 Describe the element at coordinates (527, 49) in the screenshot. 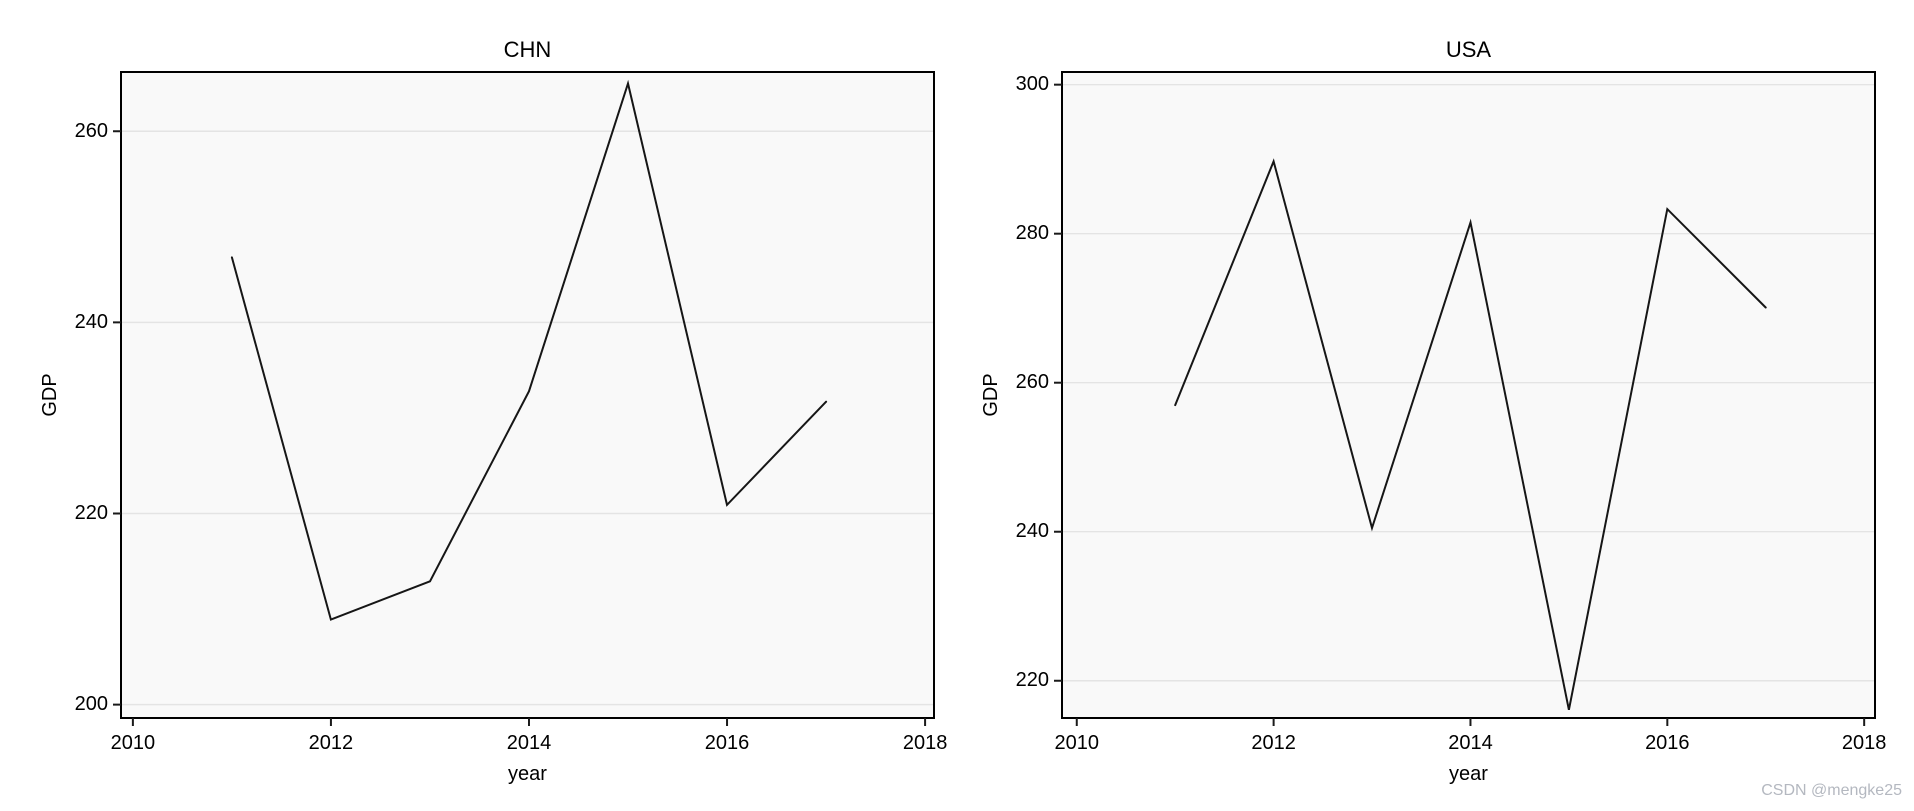

I see `chart-title: CHN` at that location.